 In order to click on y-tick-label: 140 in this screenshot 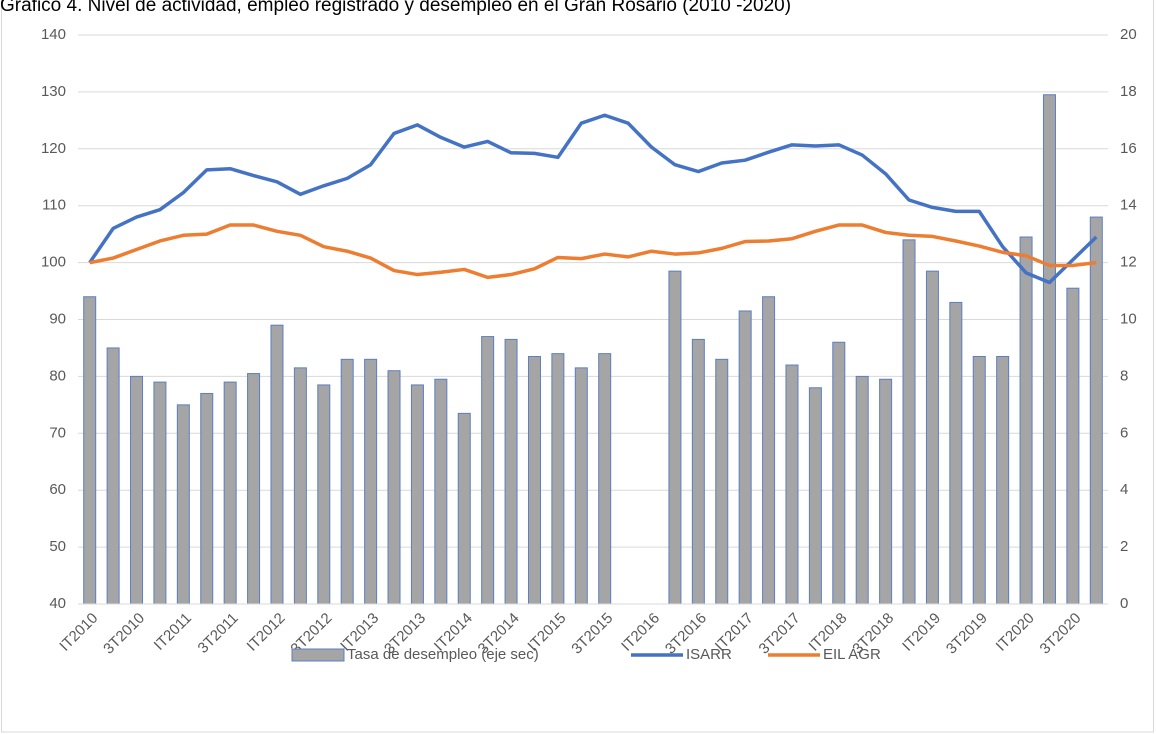, I will do `click(53, 34)`.